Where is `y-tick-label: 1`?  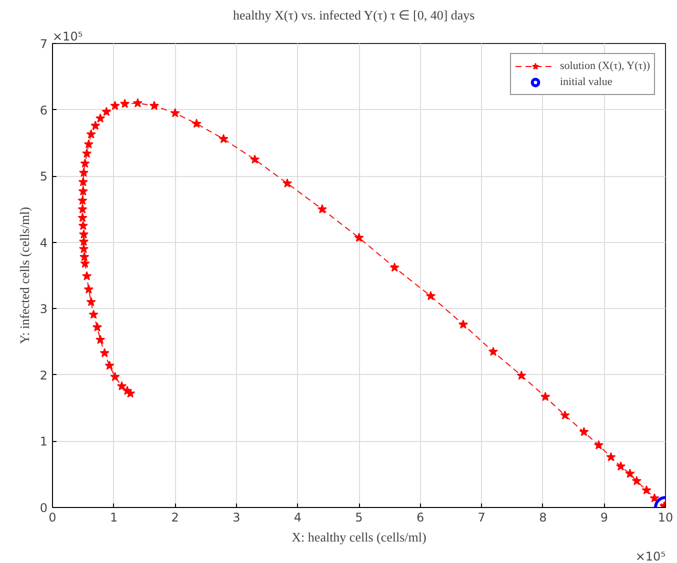
y-tick-label: 1 is located at coordinates (44, 441).